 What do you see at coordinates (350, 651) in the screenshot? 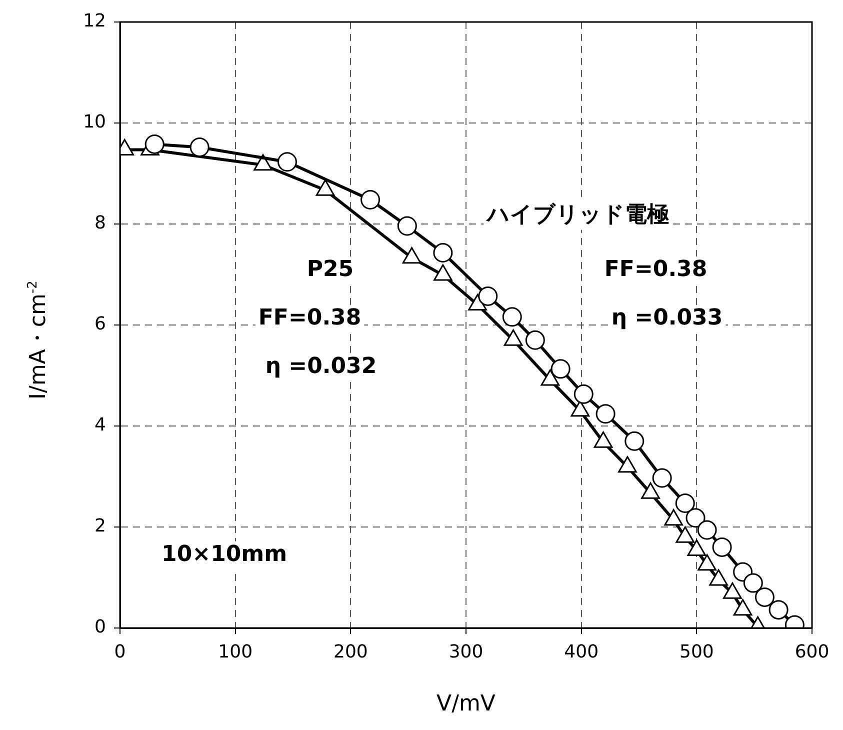
I see `x-tick-label: 200` at bounding box center [350, 651].